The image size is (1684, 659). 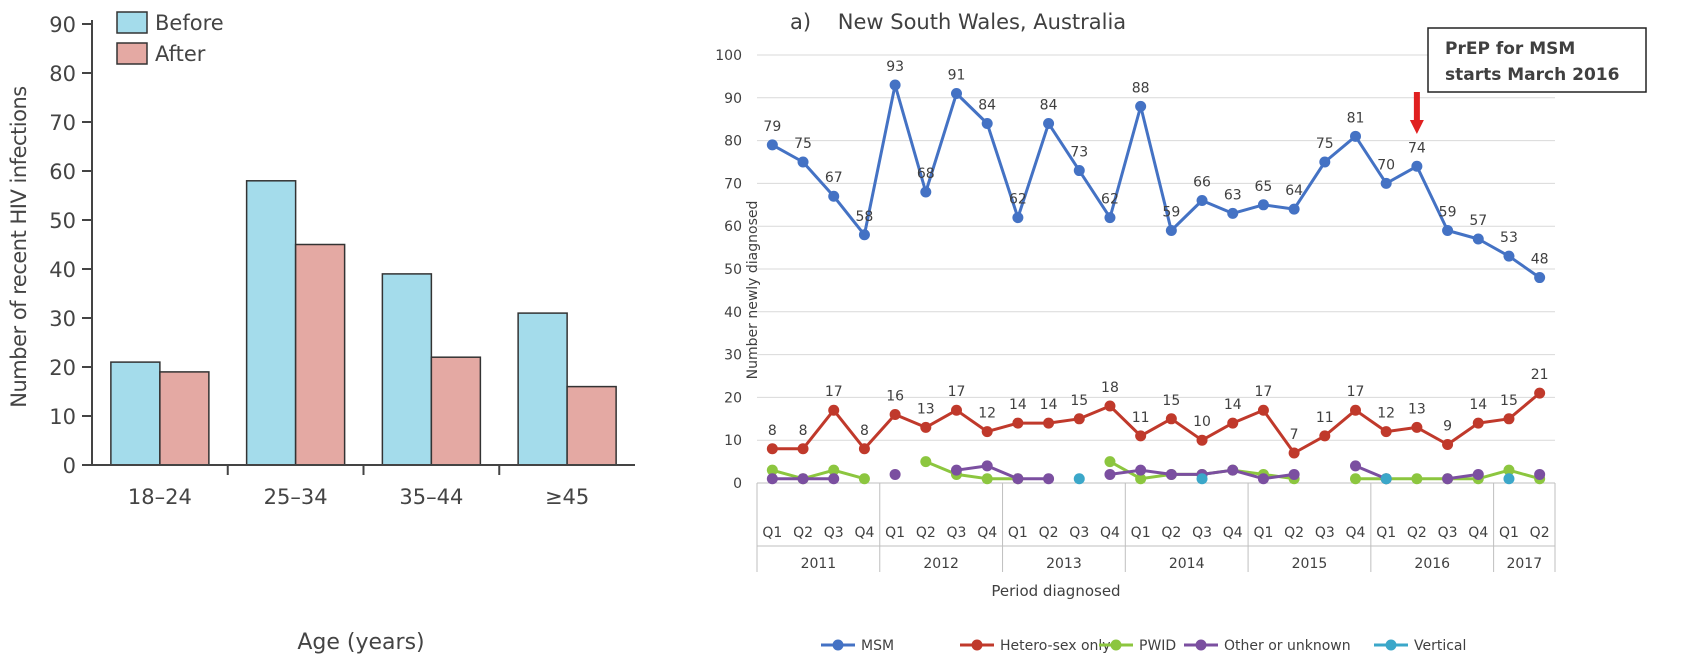 I want to click on x-tick-label: ≥45, so click(x=567, y=497).